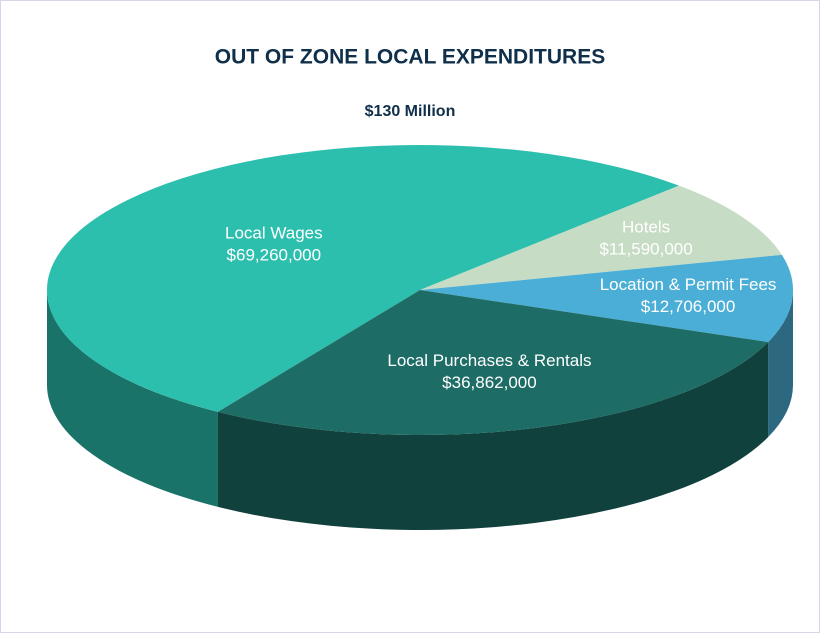 Image resolution: width=820 pixels, height=633 pixels. What do you see at coordinates (688, 284) in the screenshot?
I see `slice-label: Location & Permit Fees` at bounding box center [688, 284].